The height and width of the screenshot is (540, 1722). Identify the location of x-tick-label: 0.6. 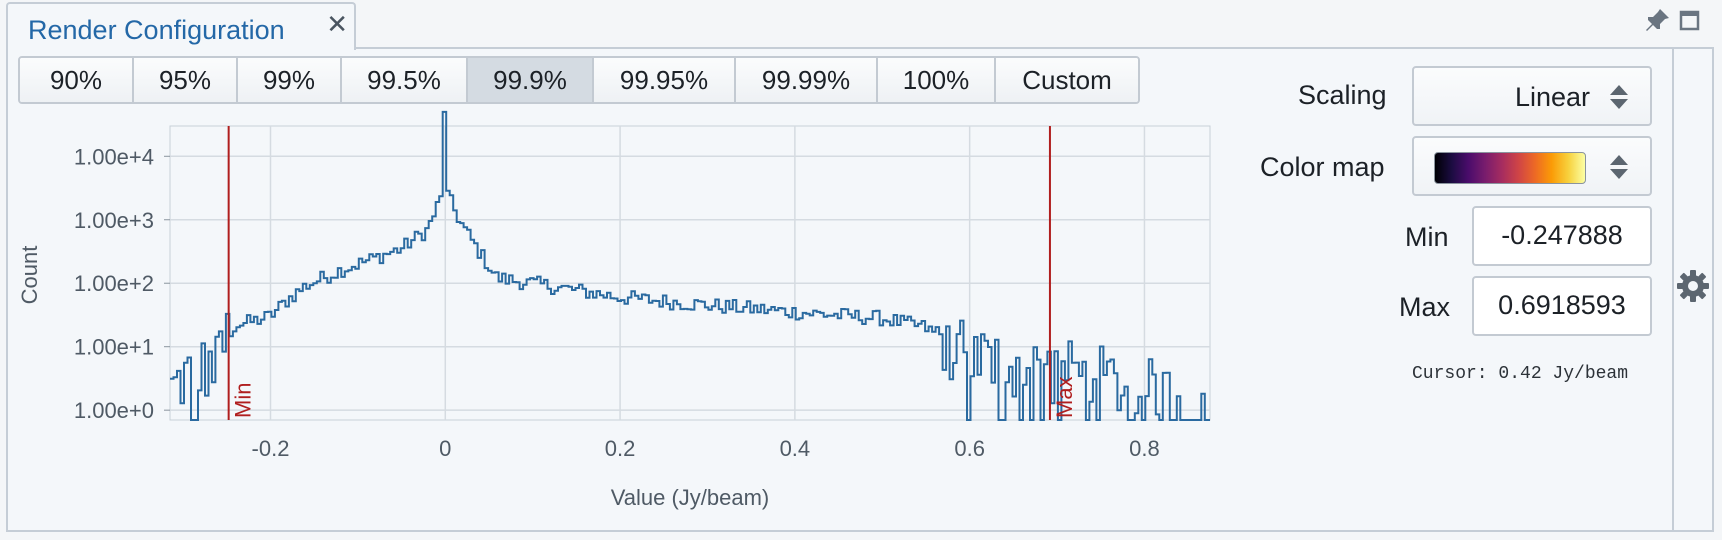
(969, 448).